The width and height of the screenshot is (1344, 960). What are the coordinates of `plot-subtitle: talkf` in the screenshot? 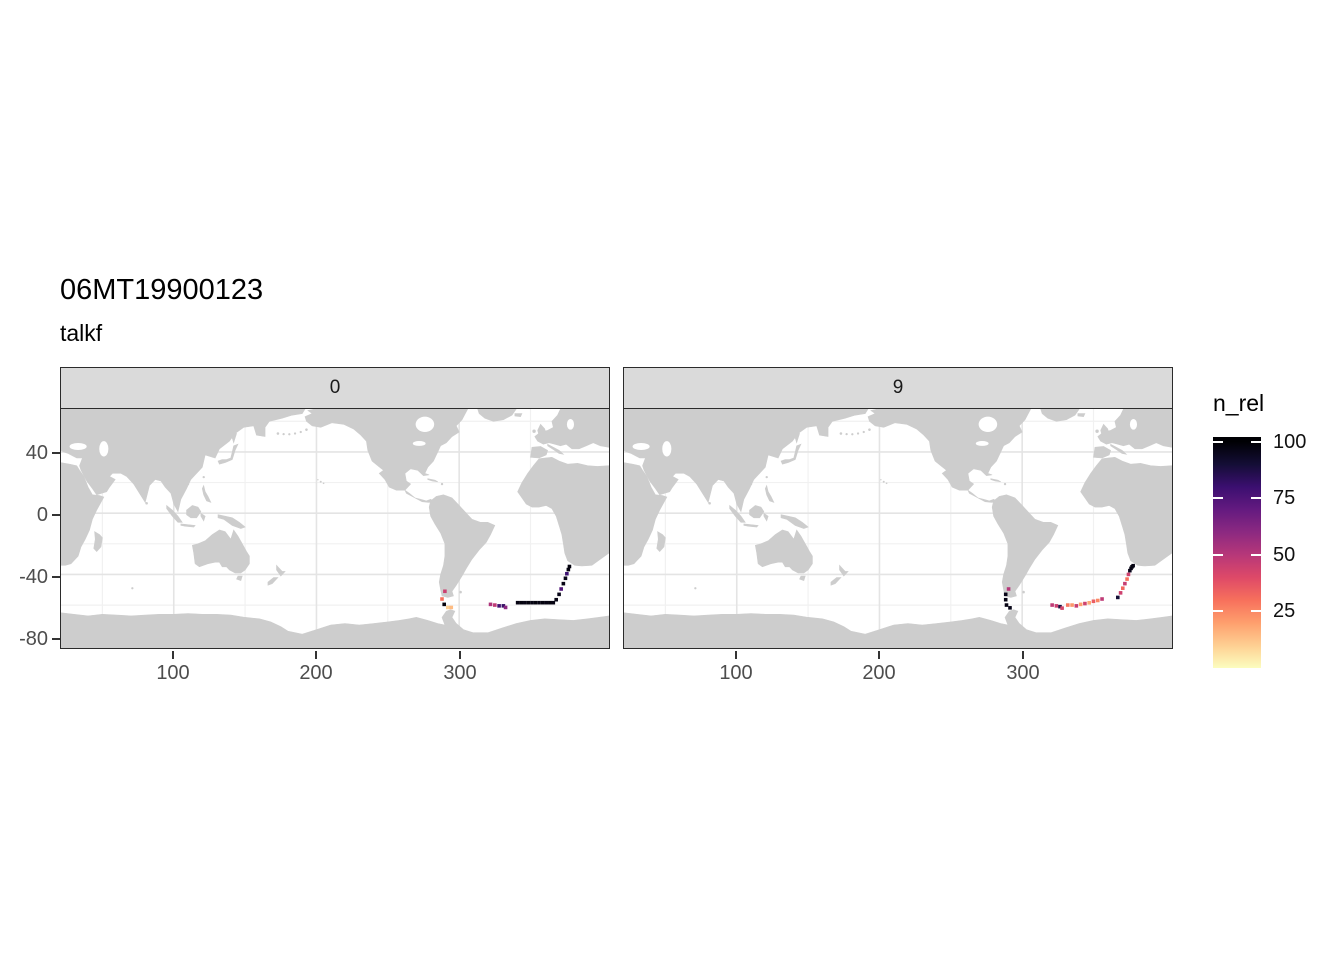 It's located at (81, 333).